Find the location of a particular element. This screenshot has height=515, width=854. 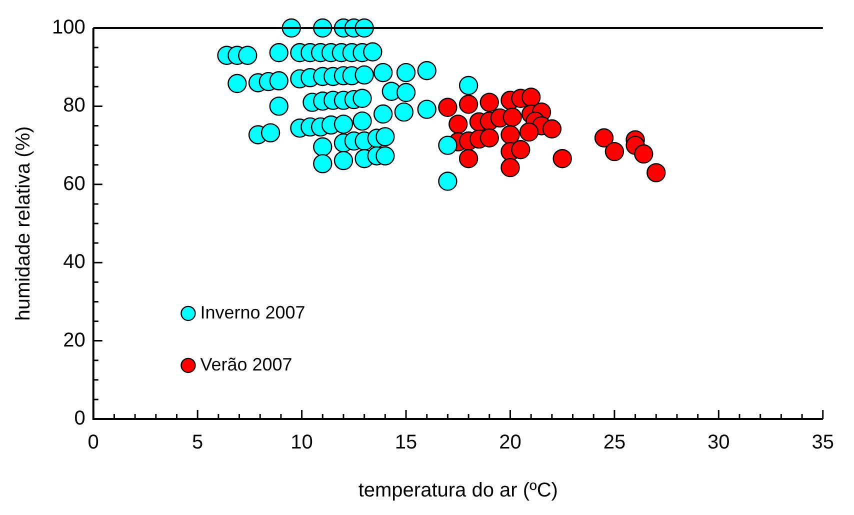

x-tick-label: 15 is located at coordinates (406, 443).